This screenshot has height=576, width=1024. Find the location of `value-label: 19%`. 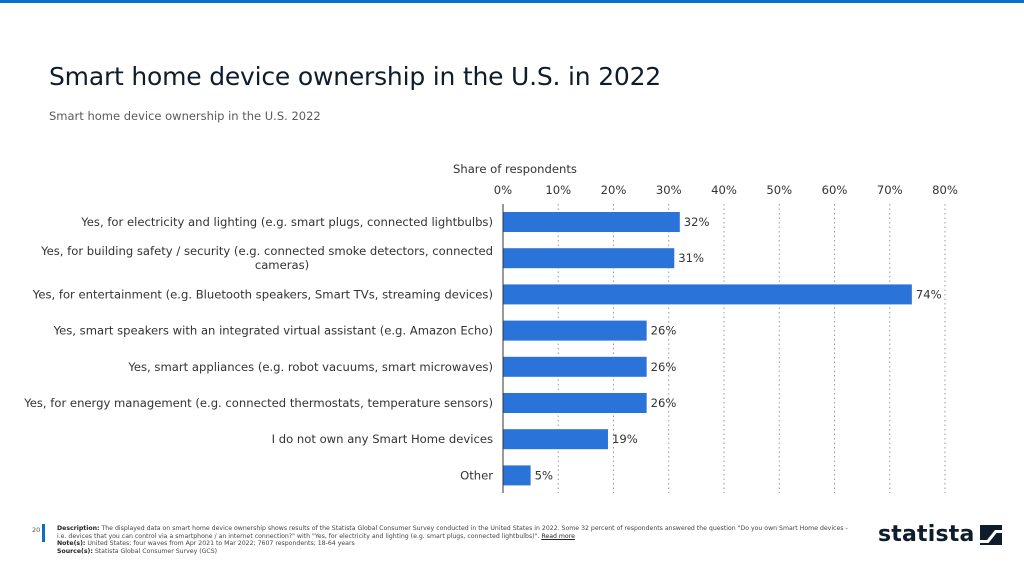

value-label: 19% is located at coordinates (625, 439).